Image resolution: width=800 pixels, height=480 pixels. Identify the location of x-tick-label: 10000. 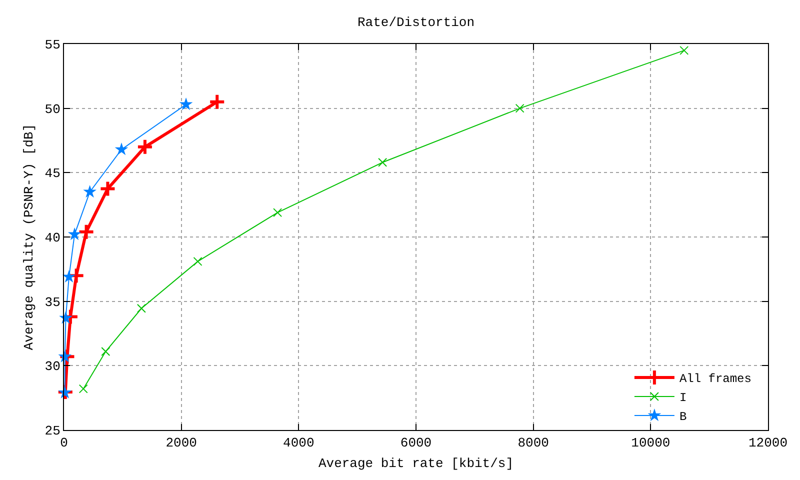
(650, 443).